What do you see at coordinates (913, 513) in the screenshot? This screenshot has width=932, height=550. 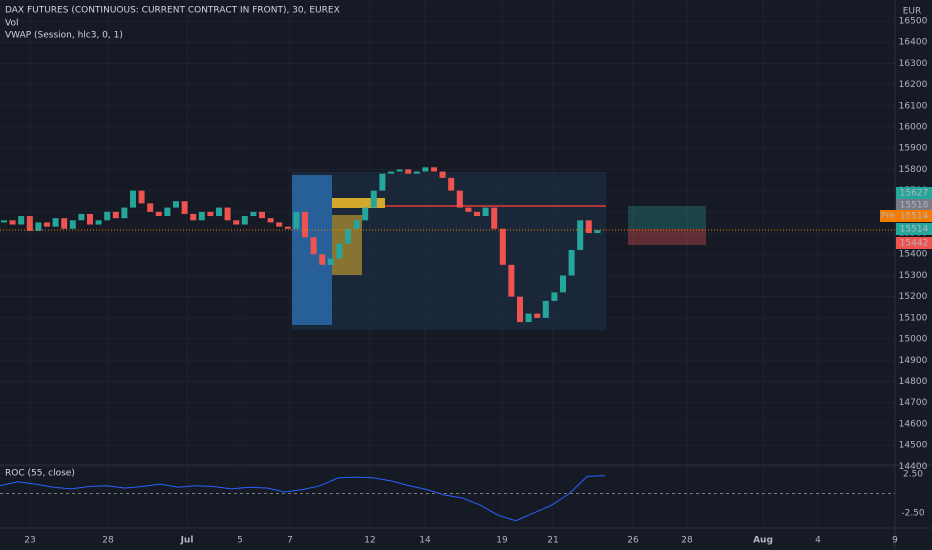 I see `roc-tick-label: -2.50` at bounding box center [913, 513].